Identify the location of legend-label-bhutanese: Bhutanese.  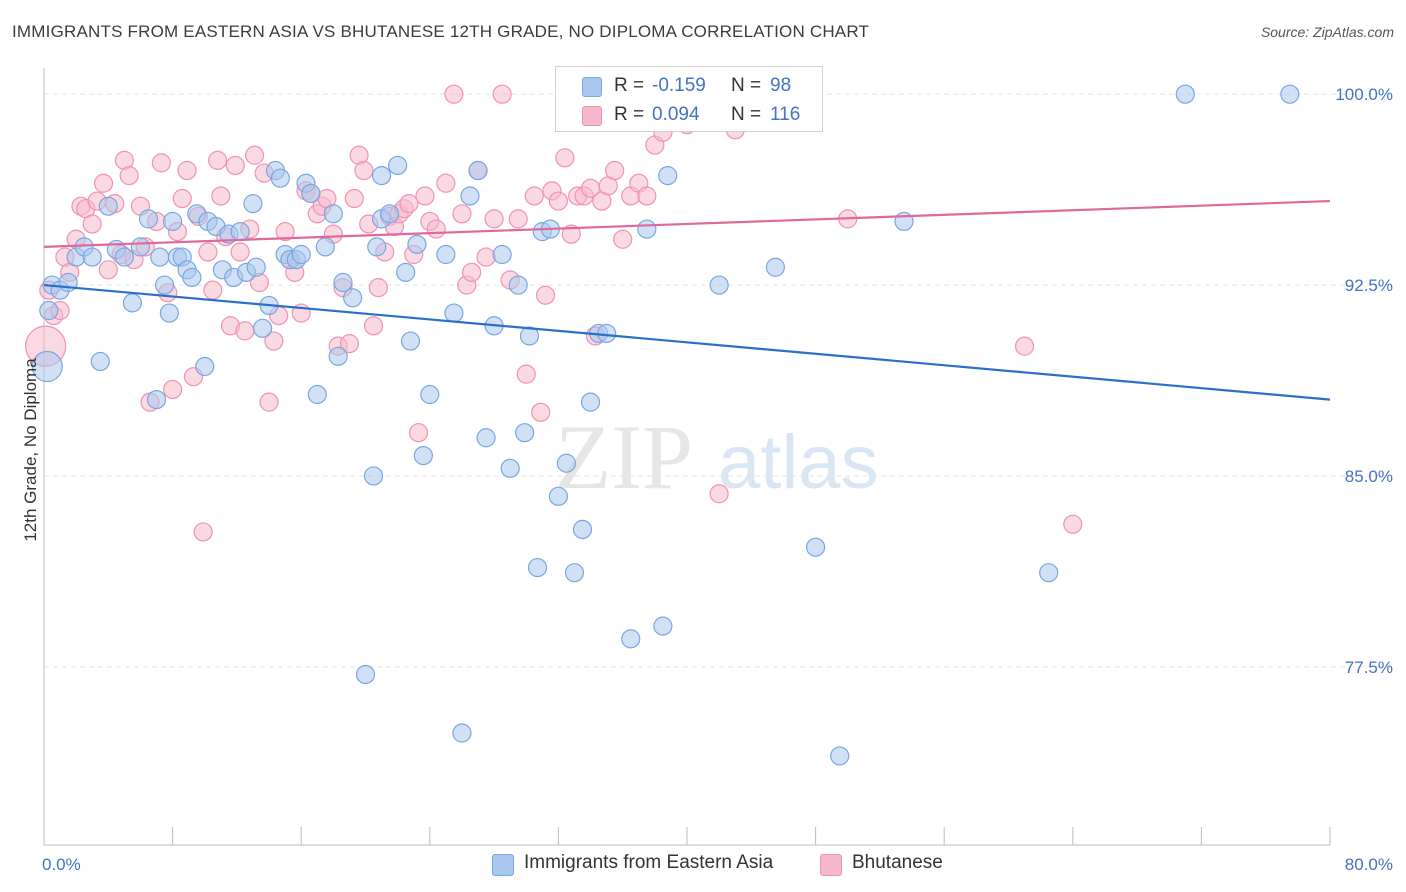
(897, 862).